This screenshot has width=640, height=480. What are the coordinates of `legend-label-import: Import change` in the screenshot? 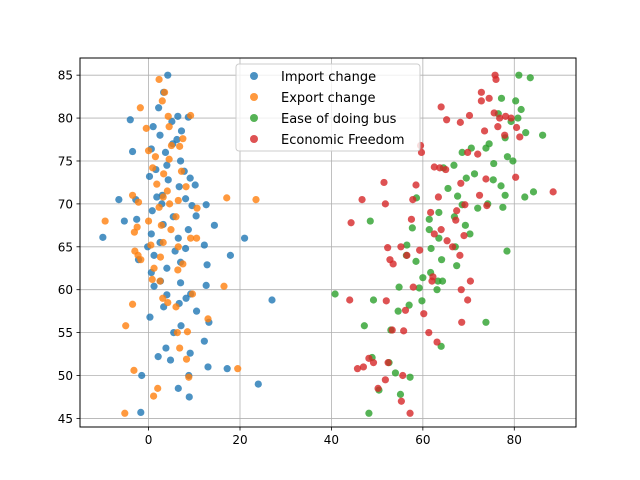 It's located at (328, 77).